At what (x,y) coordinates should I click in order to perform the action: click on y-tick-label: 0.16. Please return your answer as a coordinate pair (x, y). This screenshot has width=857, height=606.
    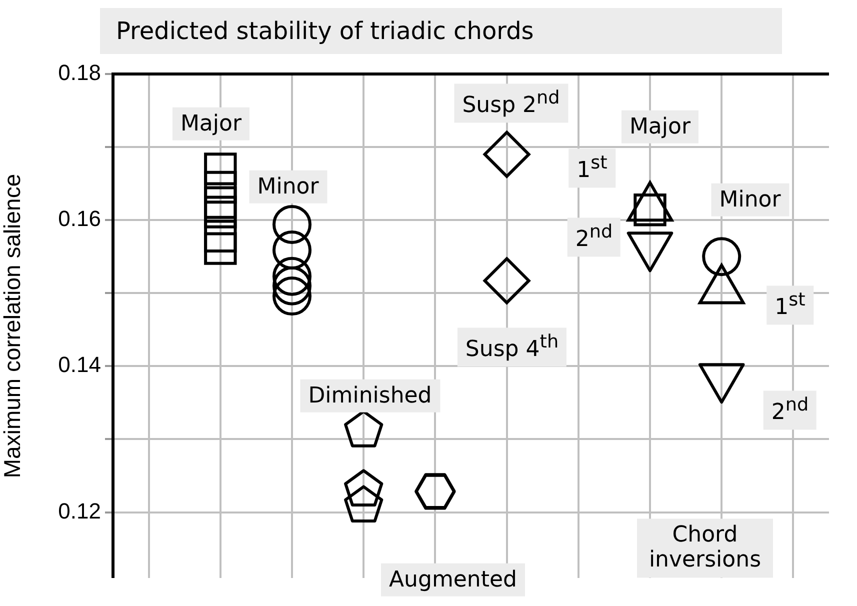
    Looking at the image, I should click on (79, 219).